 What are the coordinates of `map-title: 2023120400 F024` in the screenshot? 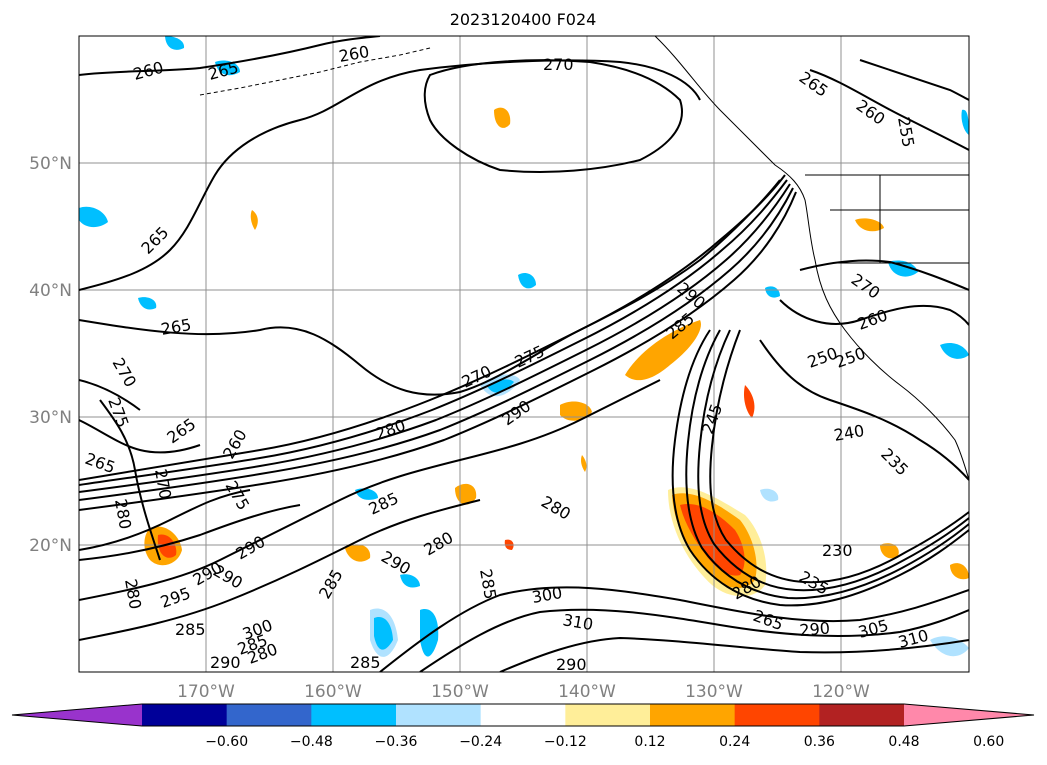 It's located at (523, 19).